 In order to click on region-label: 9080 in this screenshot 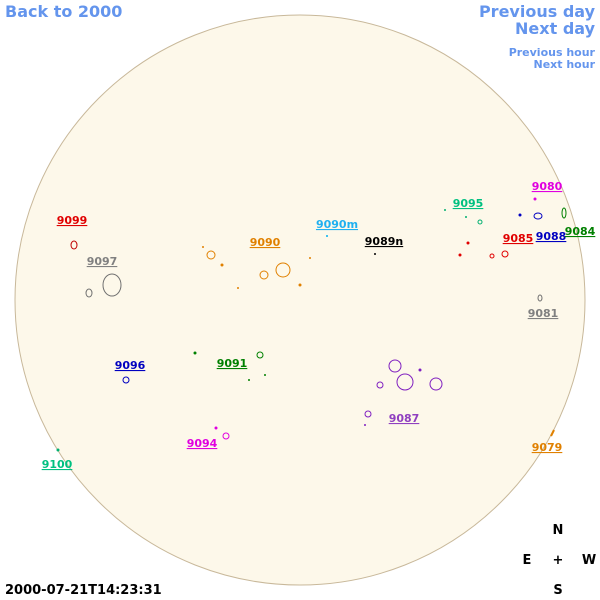, I will do `click(547, 186)`.